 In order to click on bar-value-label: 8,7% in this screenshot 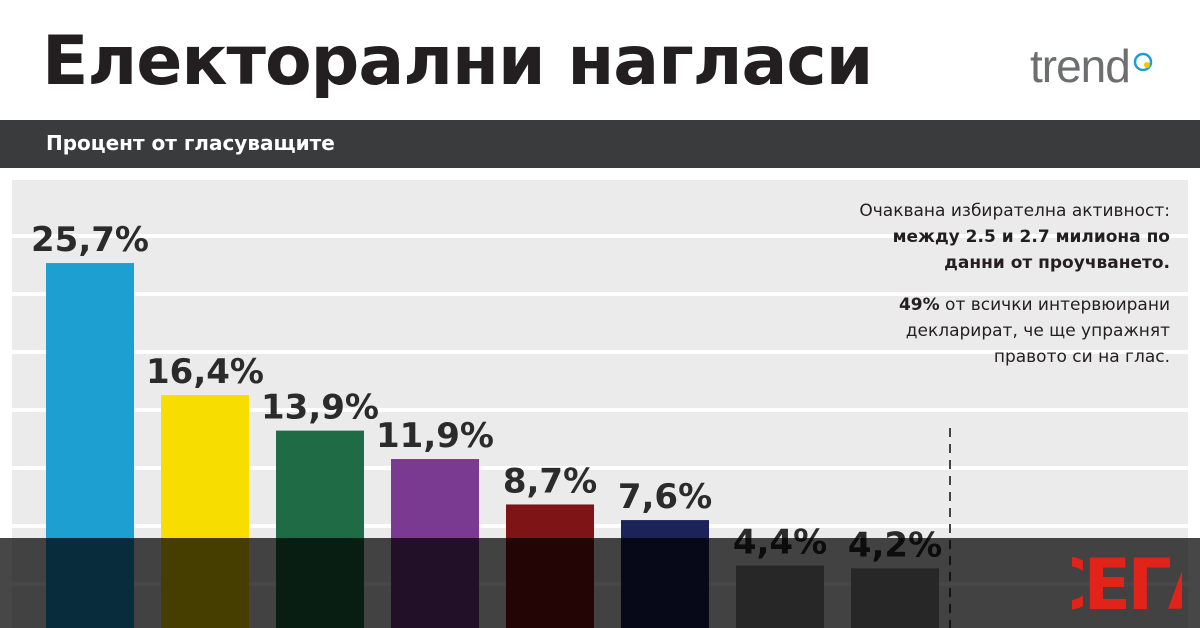, I will do `click(550, 481)`.